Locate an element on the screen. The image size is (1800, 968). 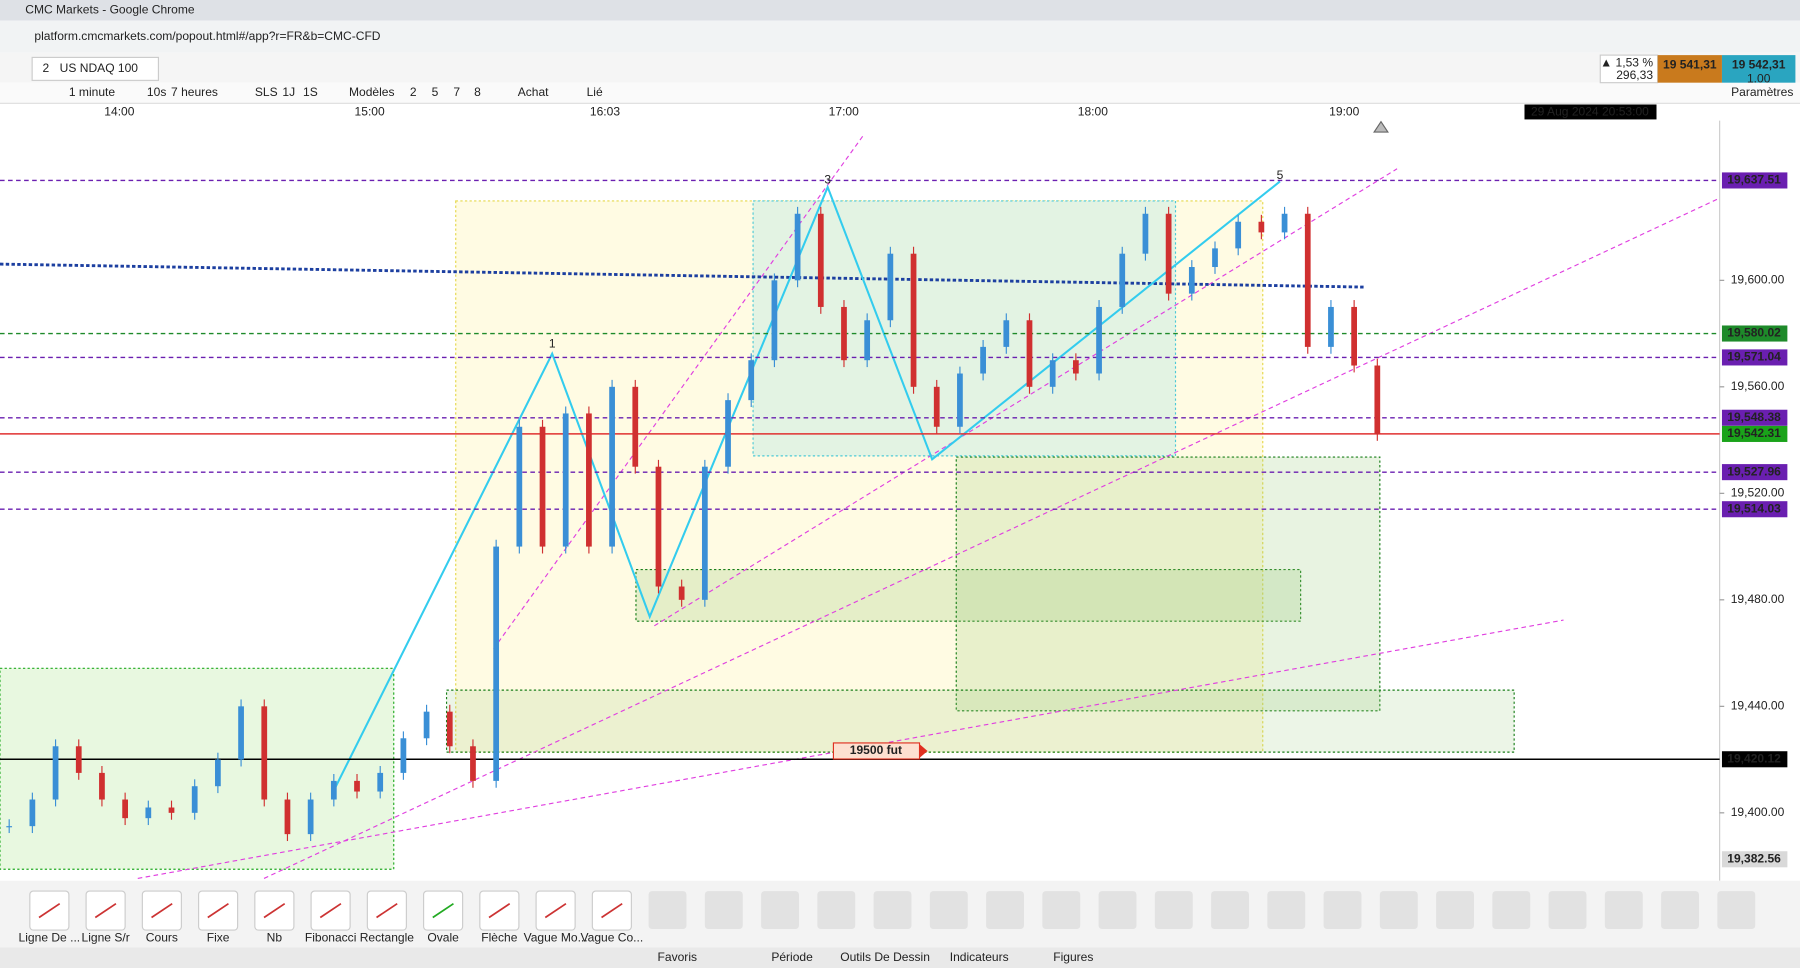
bottom-tab: Figures is located at coordinates (1073, 957).